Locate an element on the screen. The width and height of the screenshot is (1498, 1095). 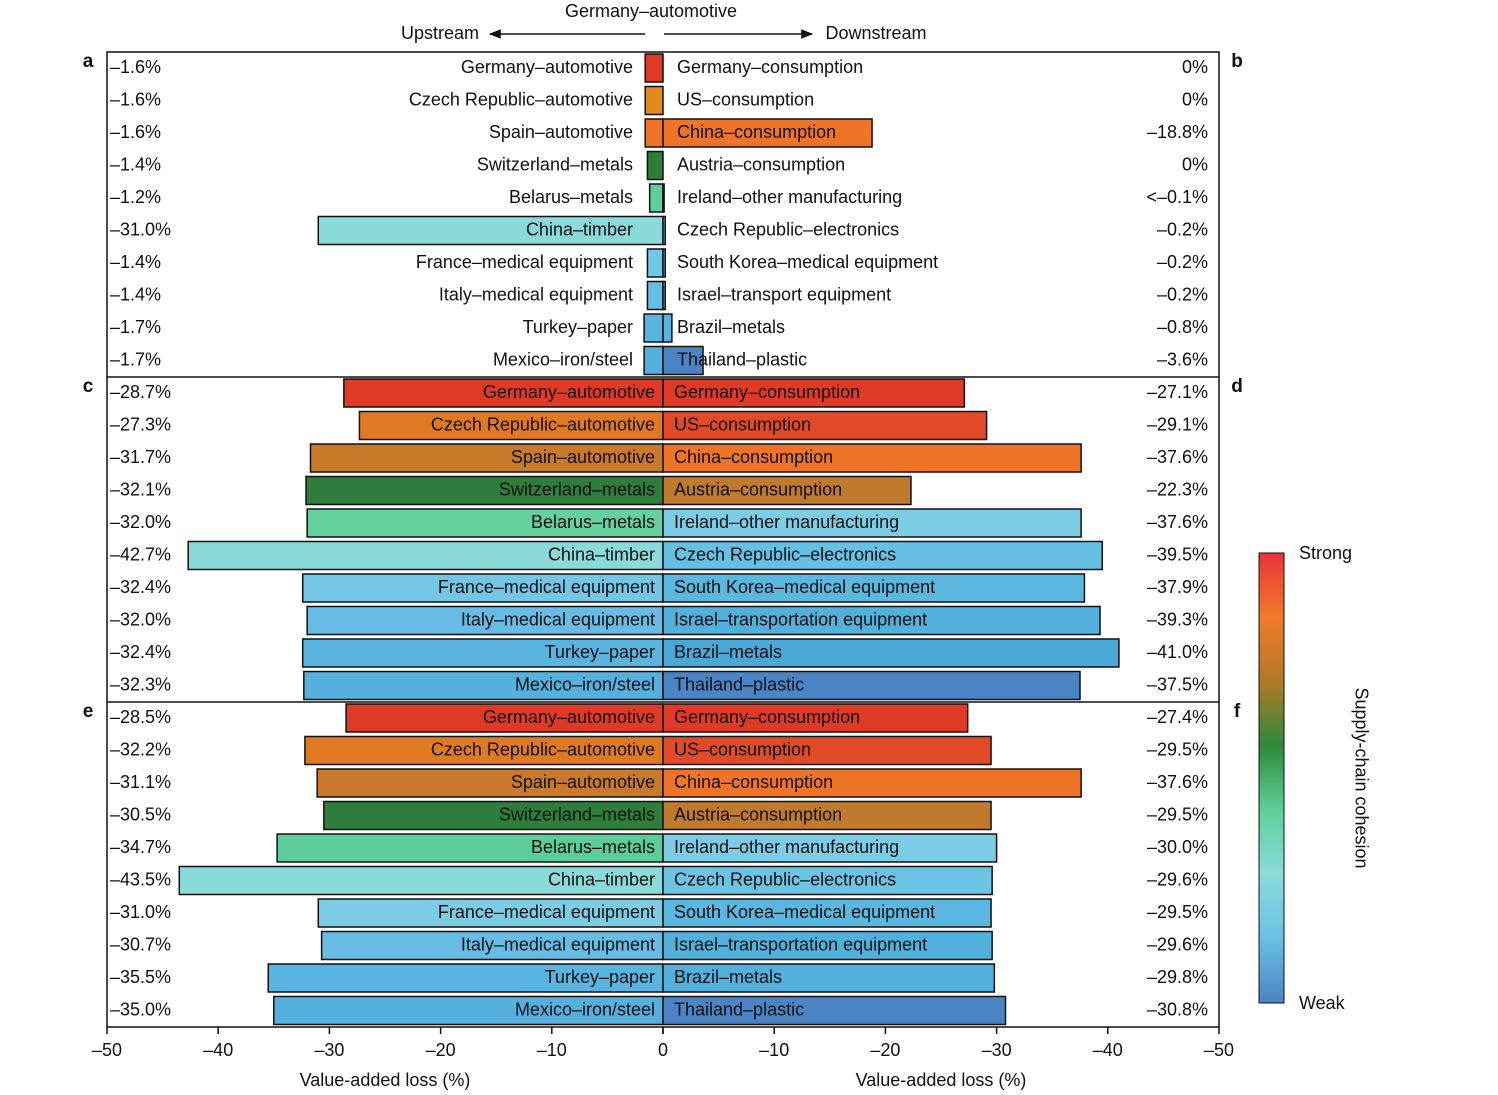
value-label: <–0.1% is located at coordinates (1177, 197).